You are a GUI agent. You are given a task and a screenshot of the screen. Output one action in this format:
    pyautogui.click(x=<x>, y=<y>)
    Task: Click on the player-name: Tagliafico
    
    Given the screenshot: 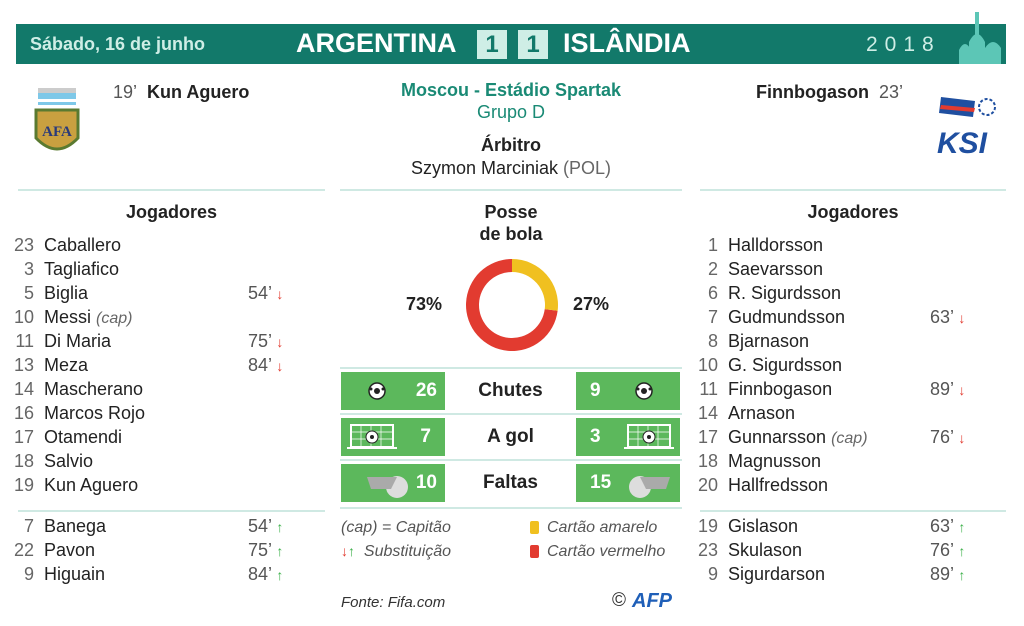 What is the action you would take?
    pyautogui.click(x=82, y=269)
    